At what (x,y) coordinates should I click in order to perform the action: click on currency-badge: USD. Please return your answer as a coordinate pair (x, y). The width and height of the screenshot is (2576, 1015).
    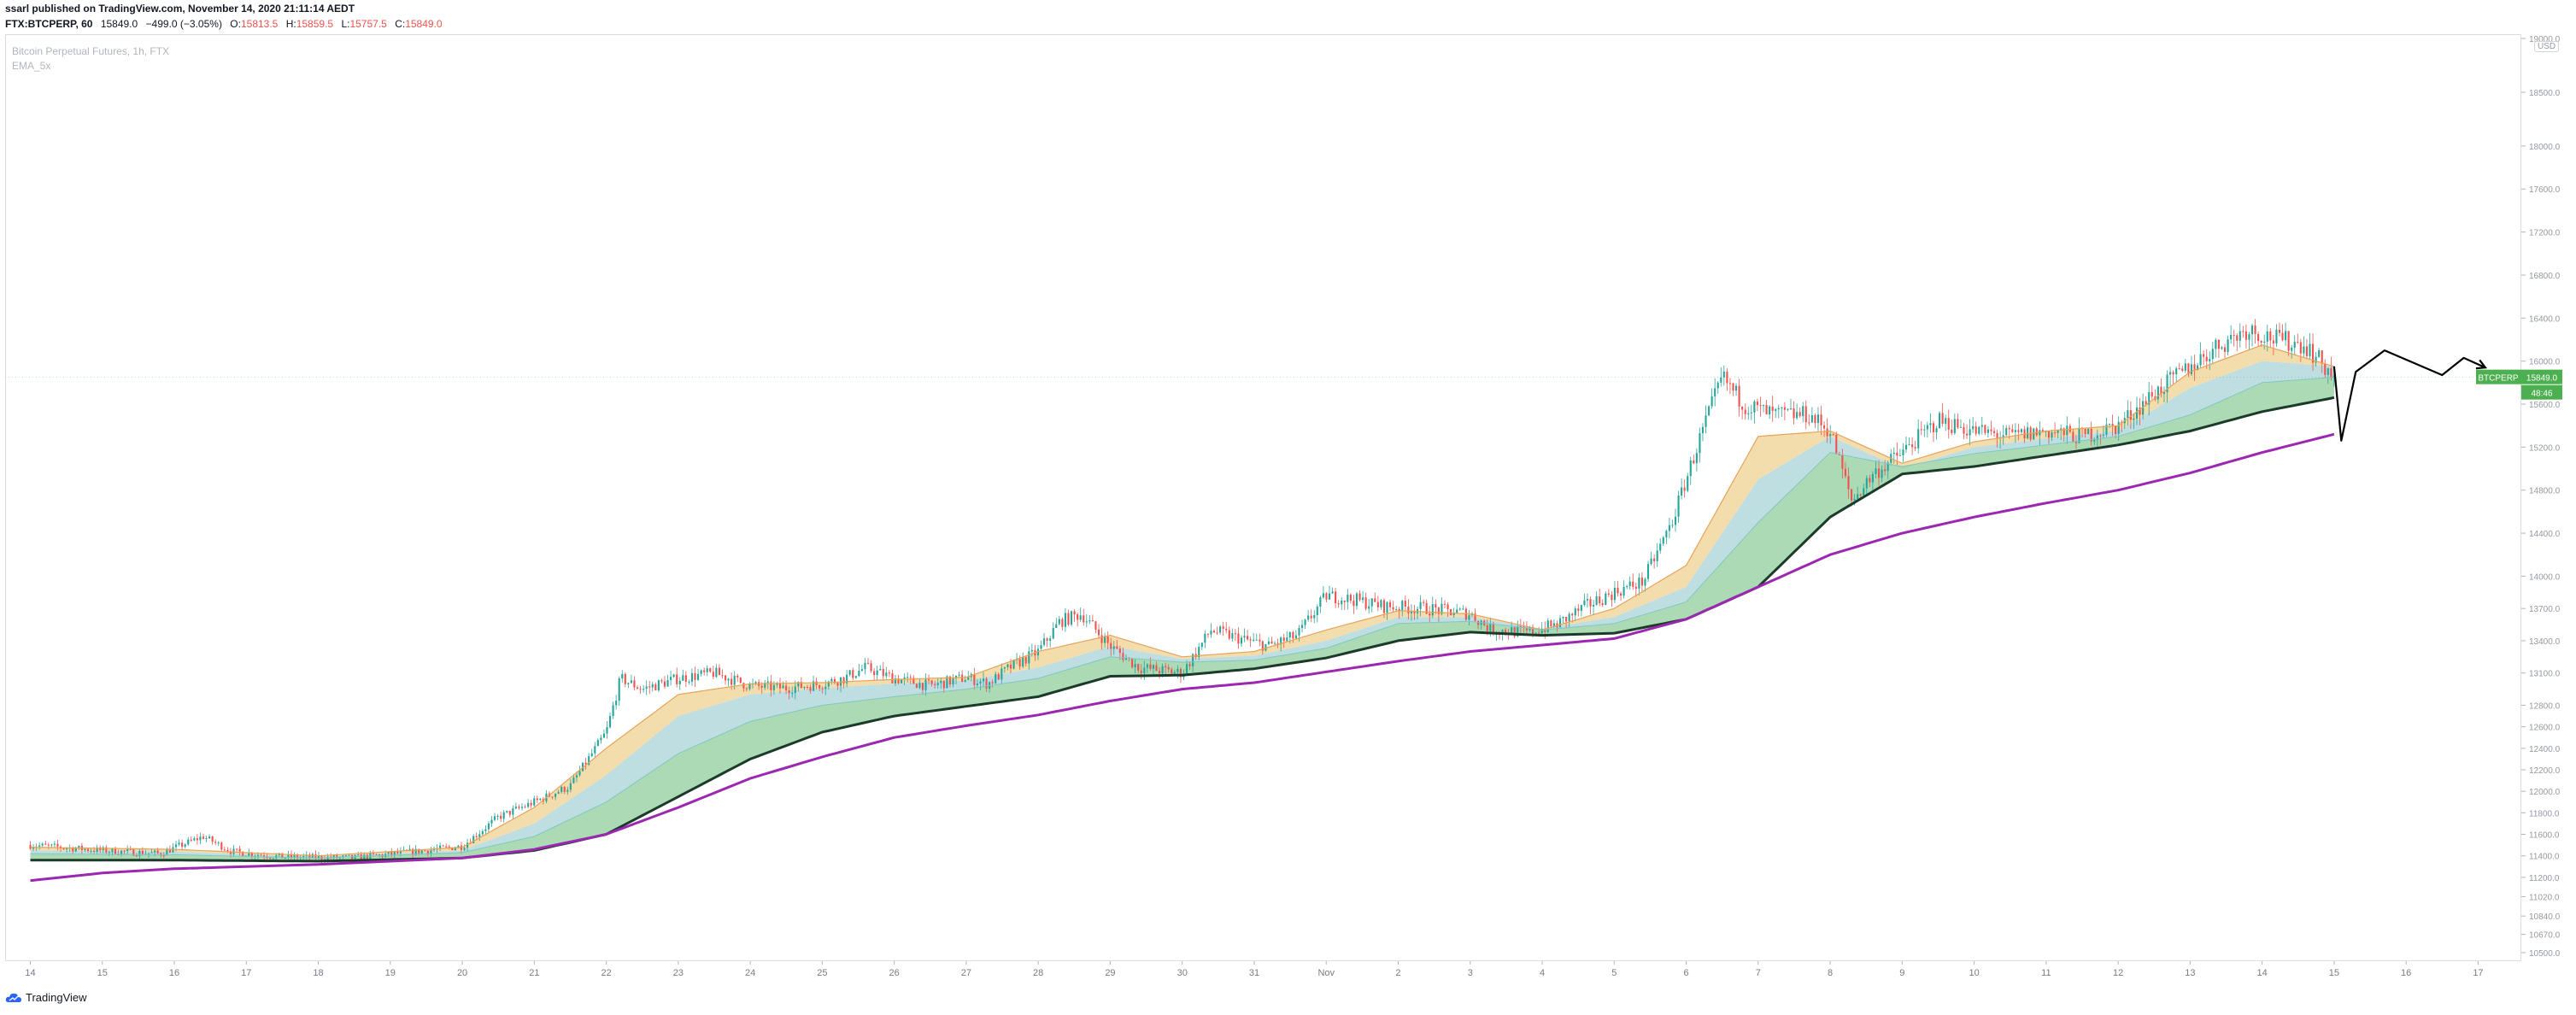
    Looking at the image, I should click on (2547, 46).